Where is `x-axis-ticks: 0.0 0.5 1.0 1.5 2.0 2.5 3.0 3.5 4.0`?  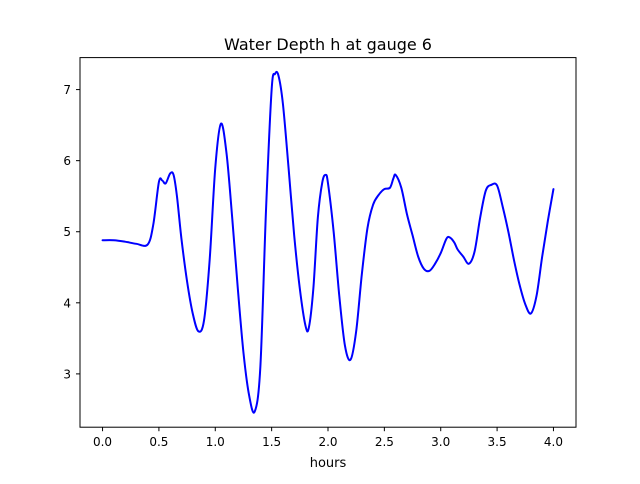 x-axis-ticks: 0.0 0.5 1.0 1.5 2.0 2.5 3.0 3.5 4.0 is located at coordinates (328, 438).